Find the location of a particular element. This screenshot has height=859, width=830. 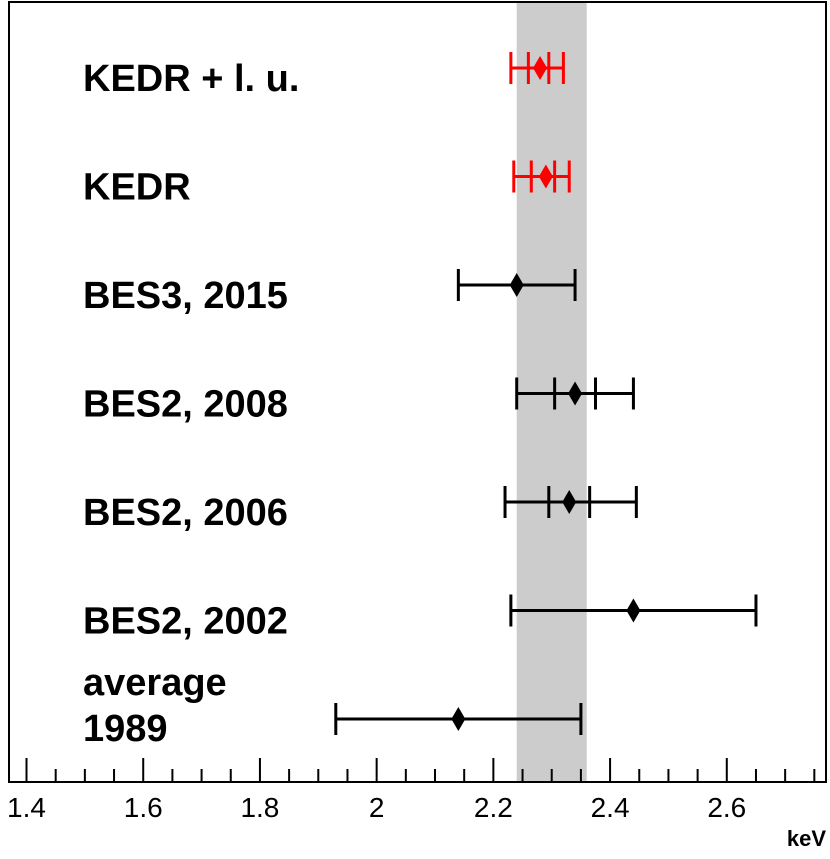

x-axis-unit: keV is located at coordinates (806, 838).